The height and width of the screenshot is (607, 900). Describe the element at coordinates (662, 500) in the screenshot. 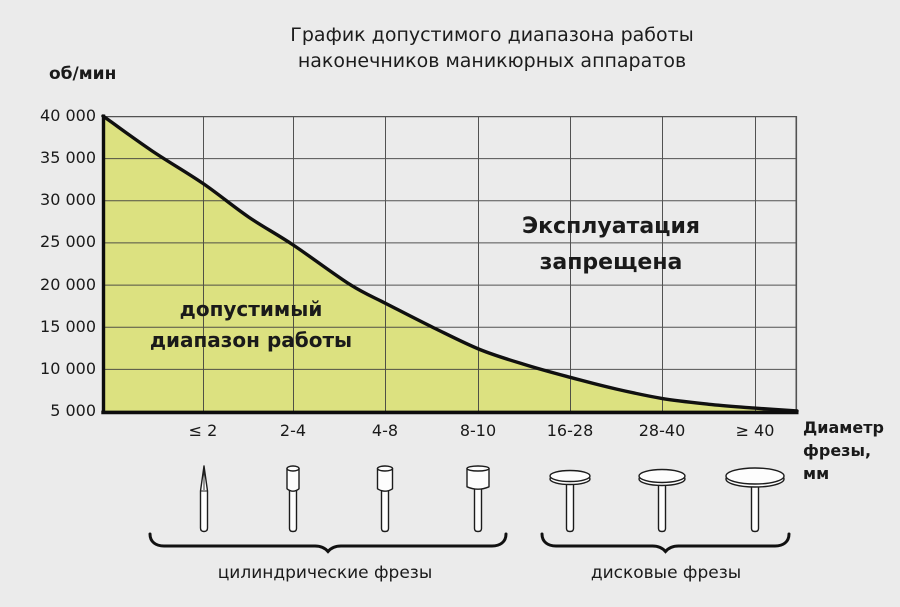

I see `disc-bit-medium-icon` at that location.